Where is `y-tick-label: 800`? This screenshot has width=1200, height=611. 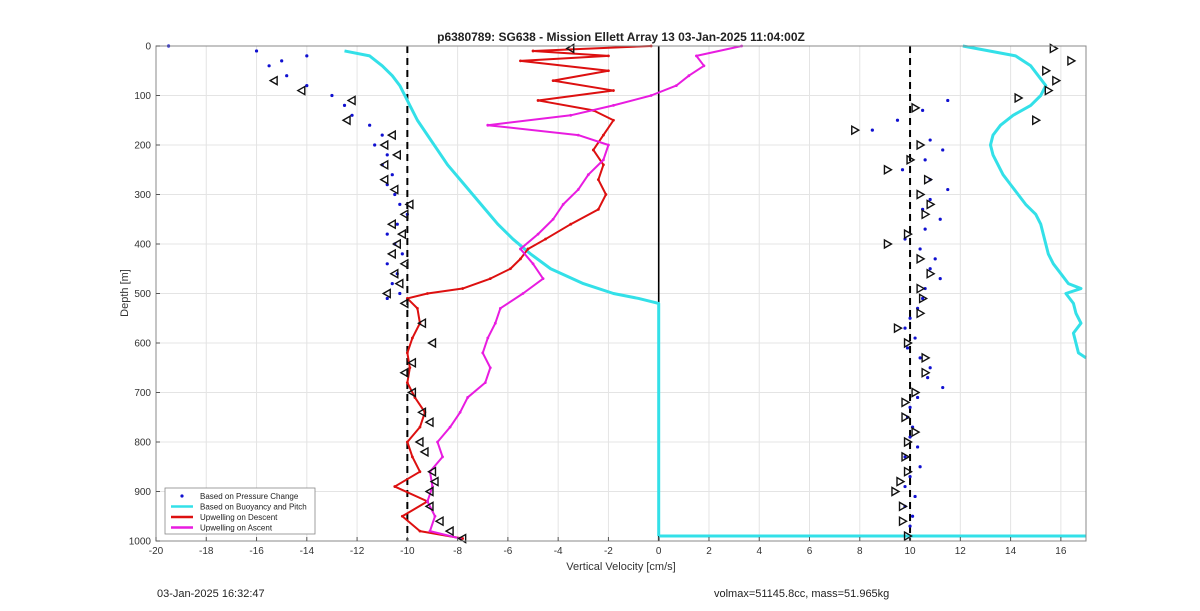
y-tick-label: 800 is located at coordinates (142, 443).